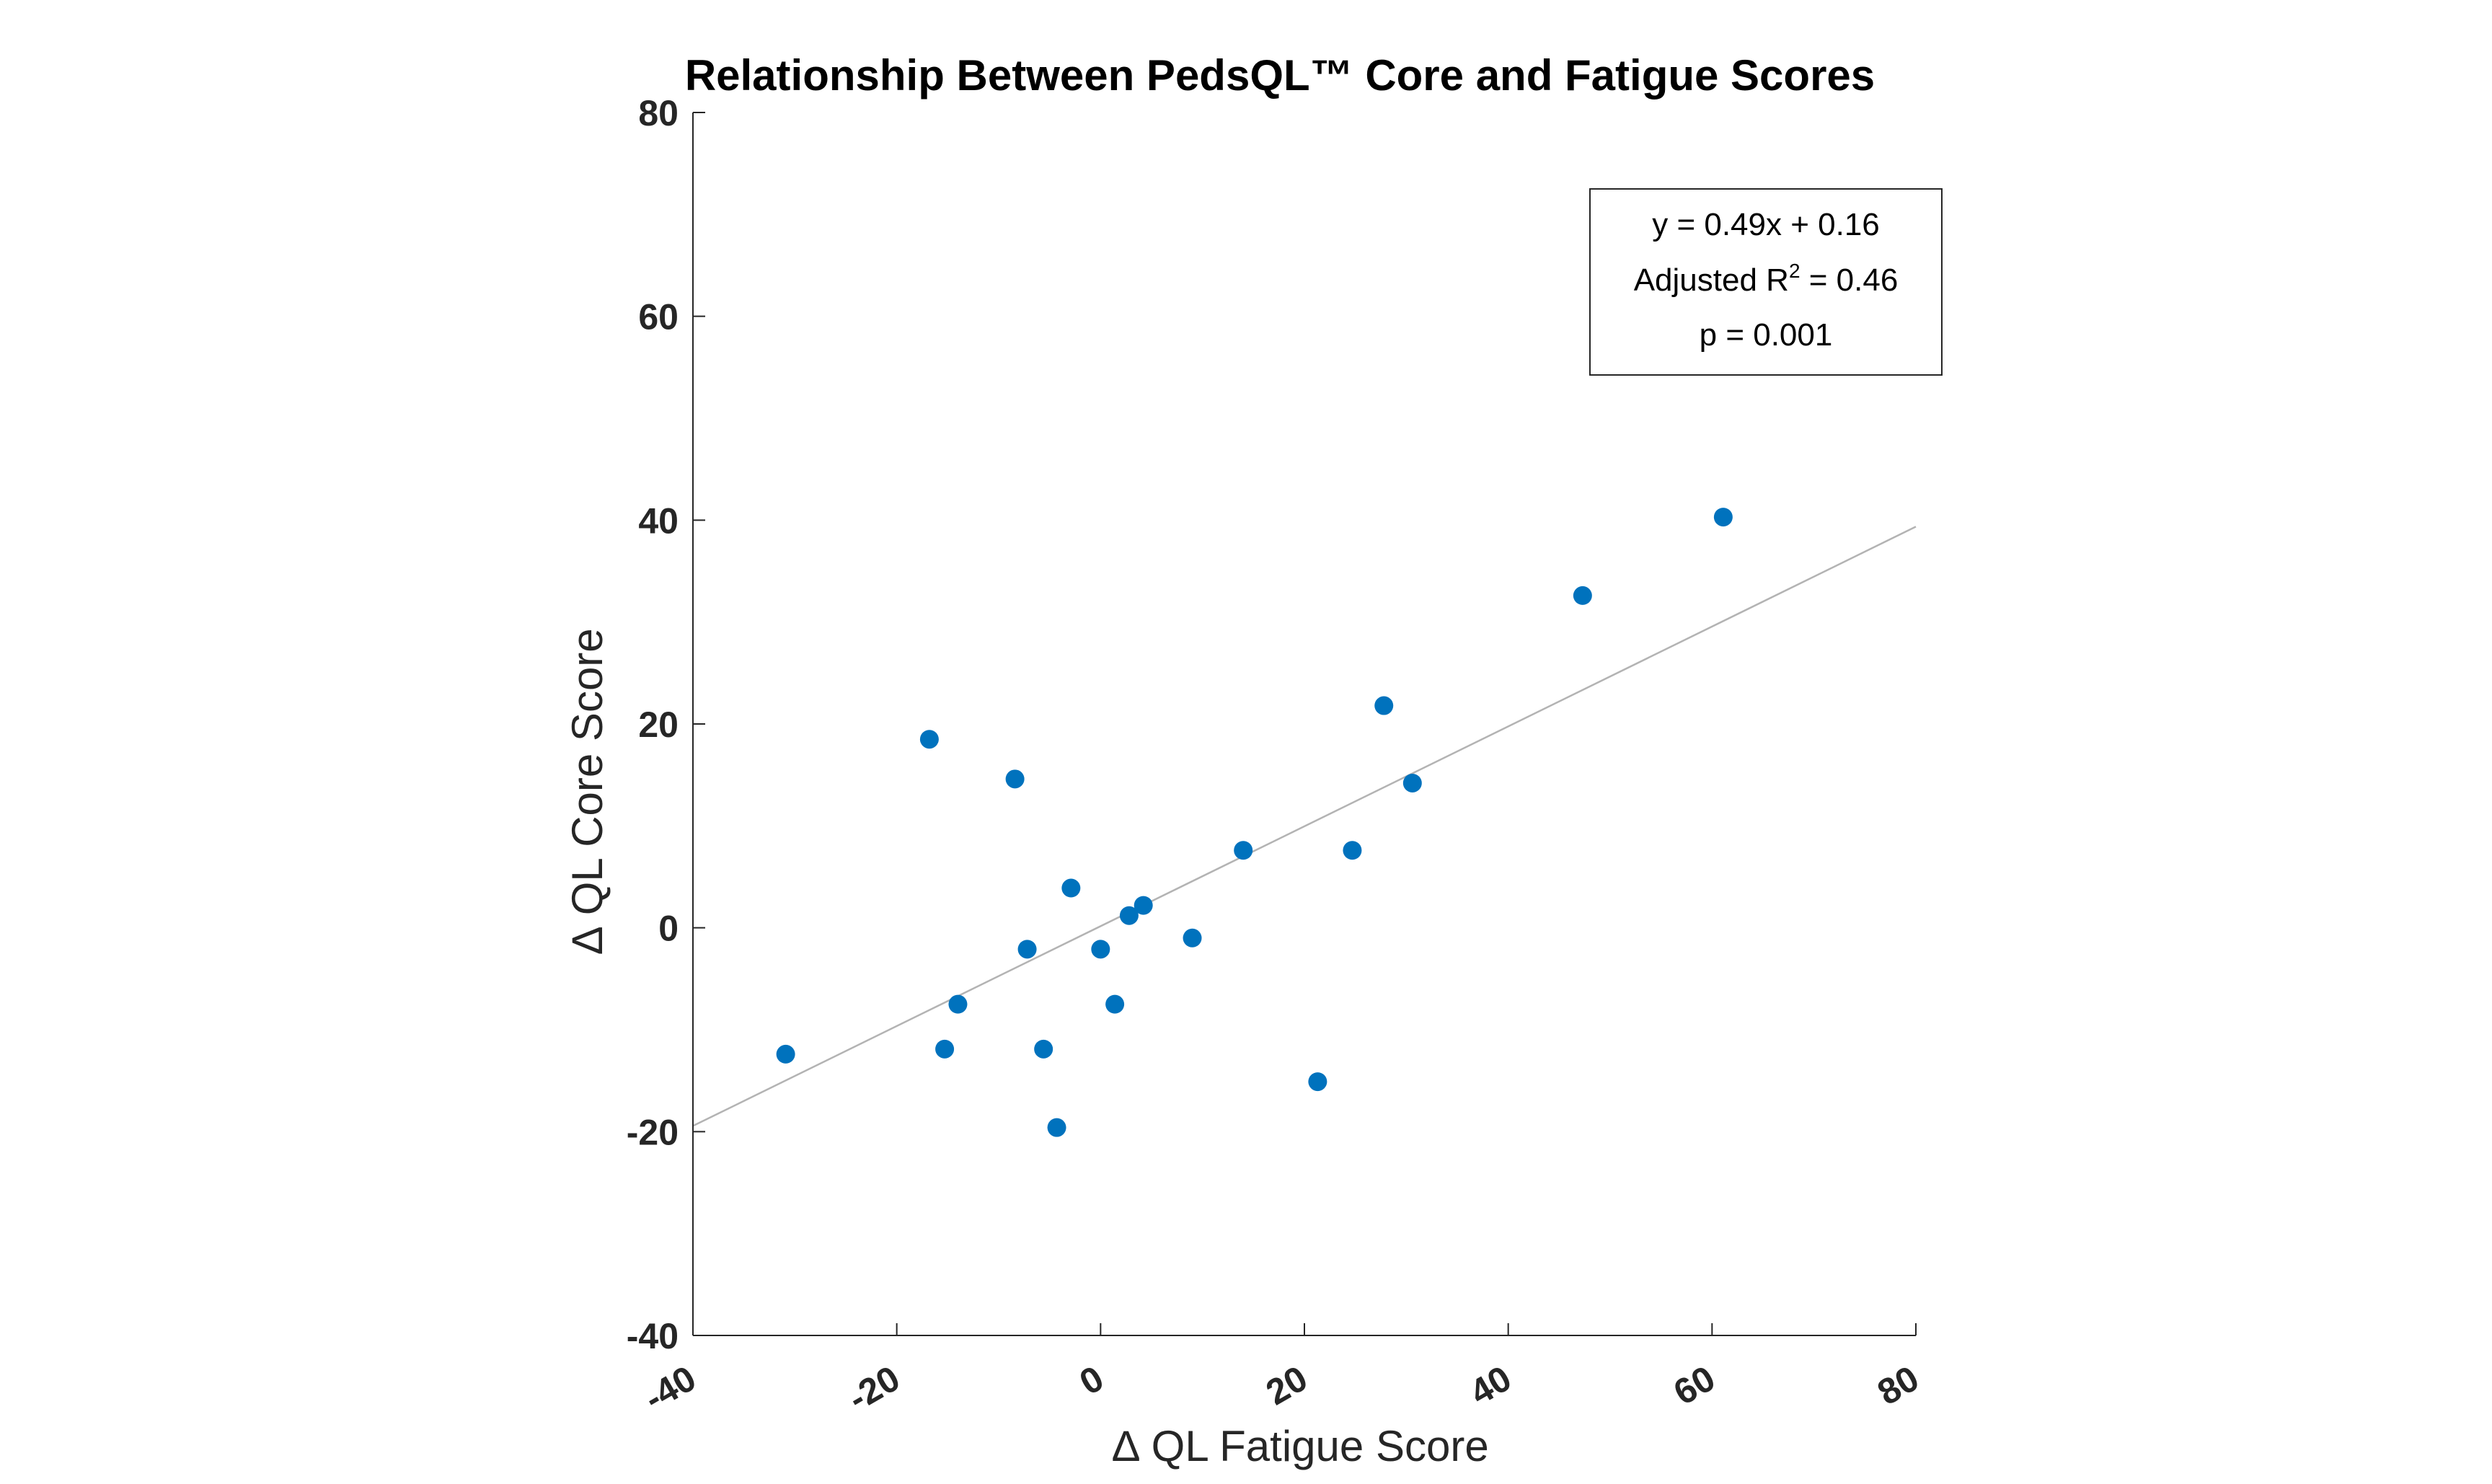  Describe the element at coordinates (658, 520) in the screenshot. I see `y-tick-label: 40` at that location.